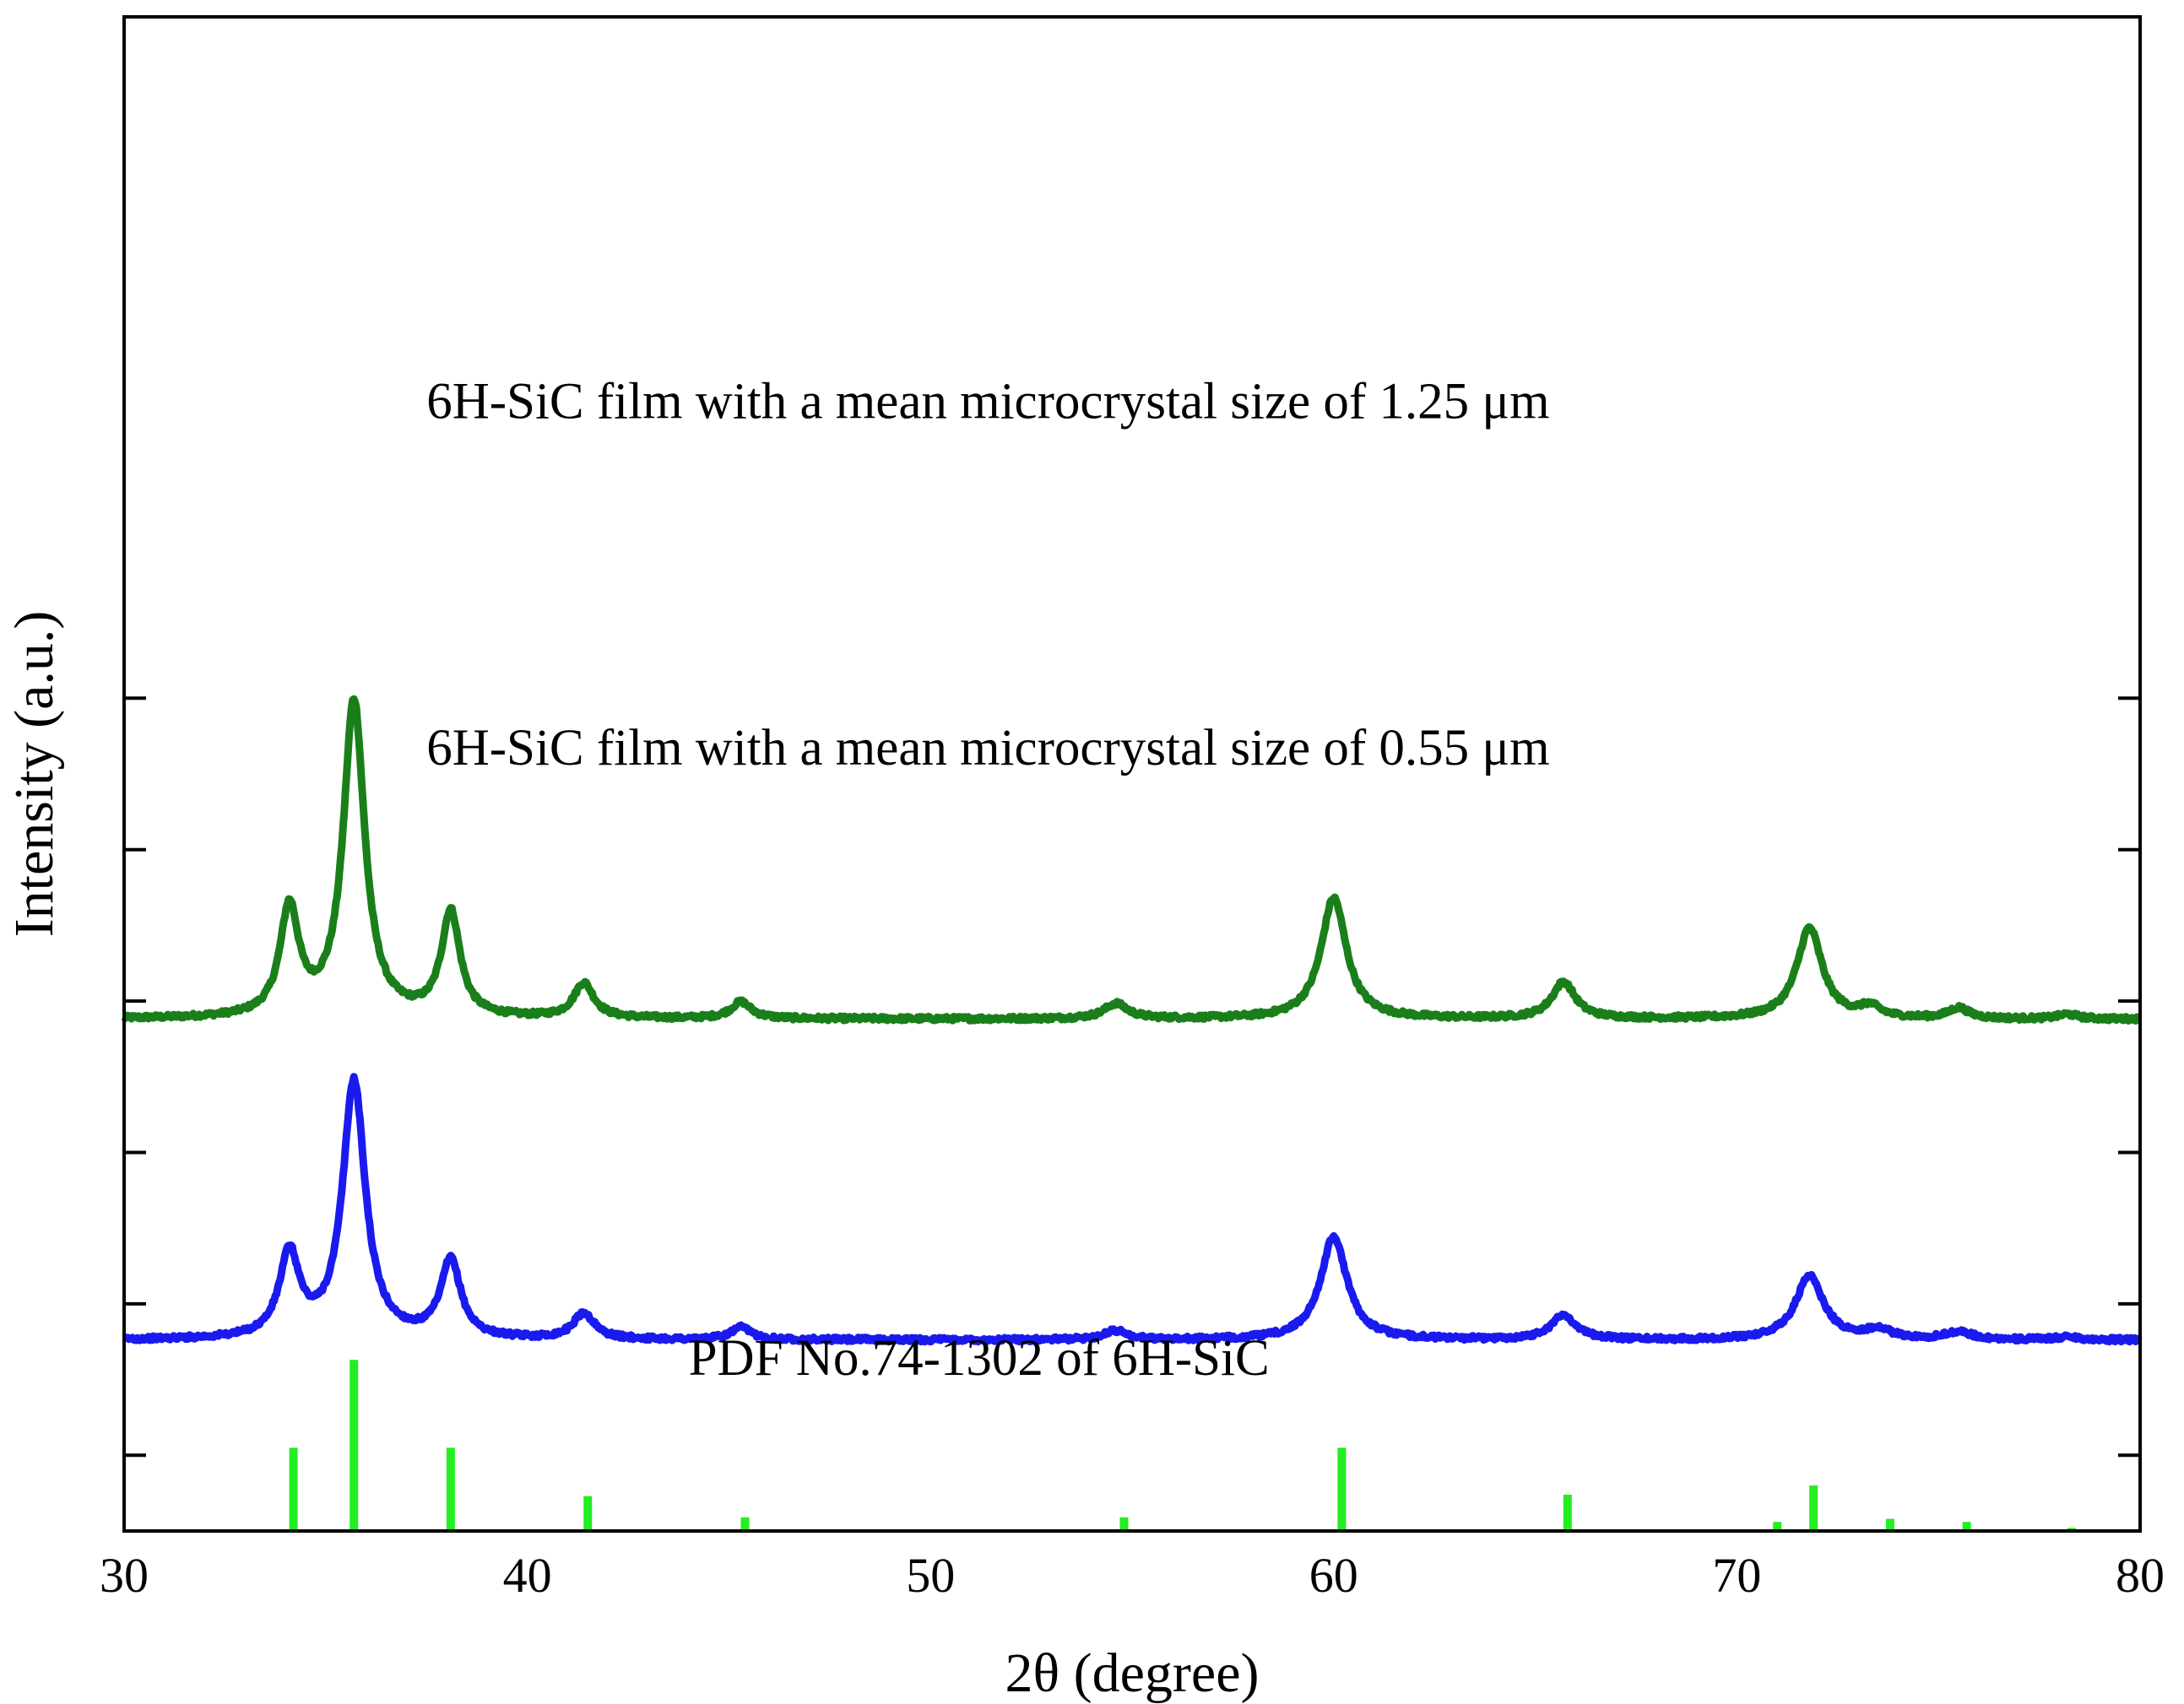  What do you see at coordinates (124, 1575) in the screenshot?
I see `x-tick-label: 30` at bounding box center [124, 1575].